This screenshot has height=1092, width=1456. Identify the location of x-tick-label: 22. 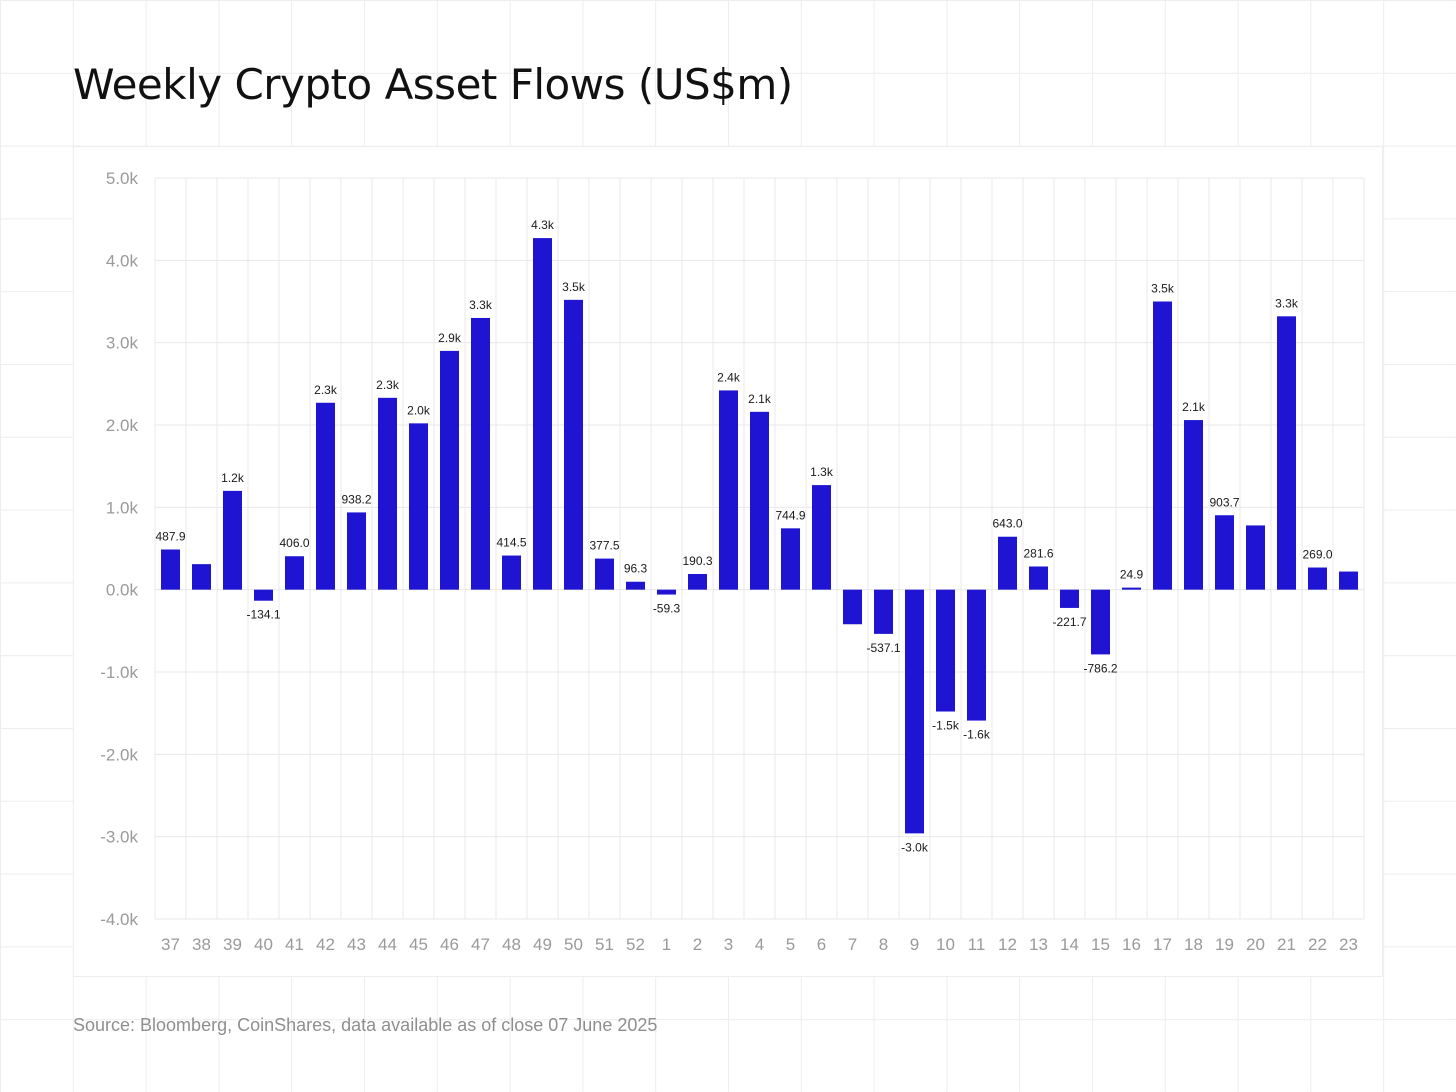
(1317, 944).